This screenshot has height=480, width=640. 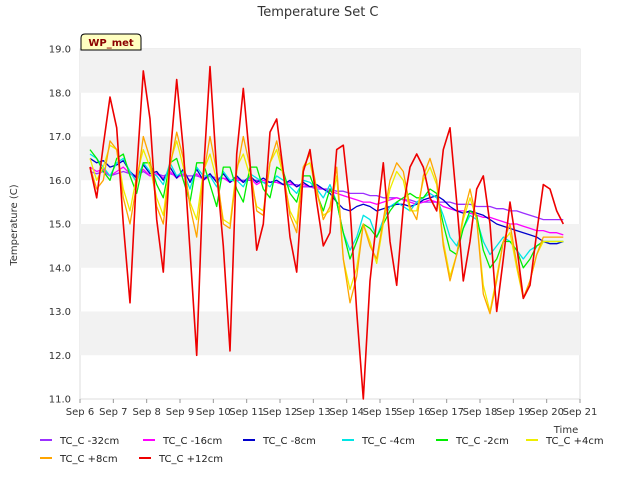 I want to click on legend-item: TC_C -32cm, so click(x=79, y=441).